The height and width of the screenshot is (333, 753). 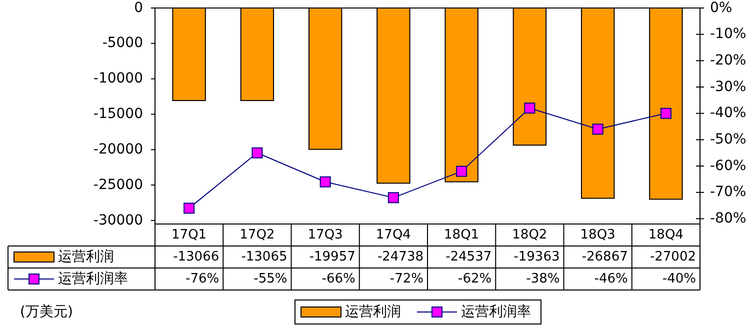 What do you see at coordinates (475, 279) in the screenshot?
I see `data-label: -62%` at bounding box center [475, 279].